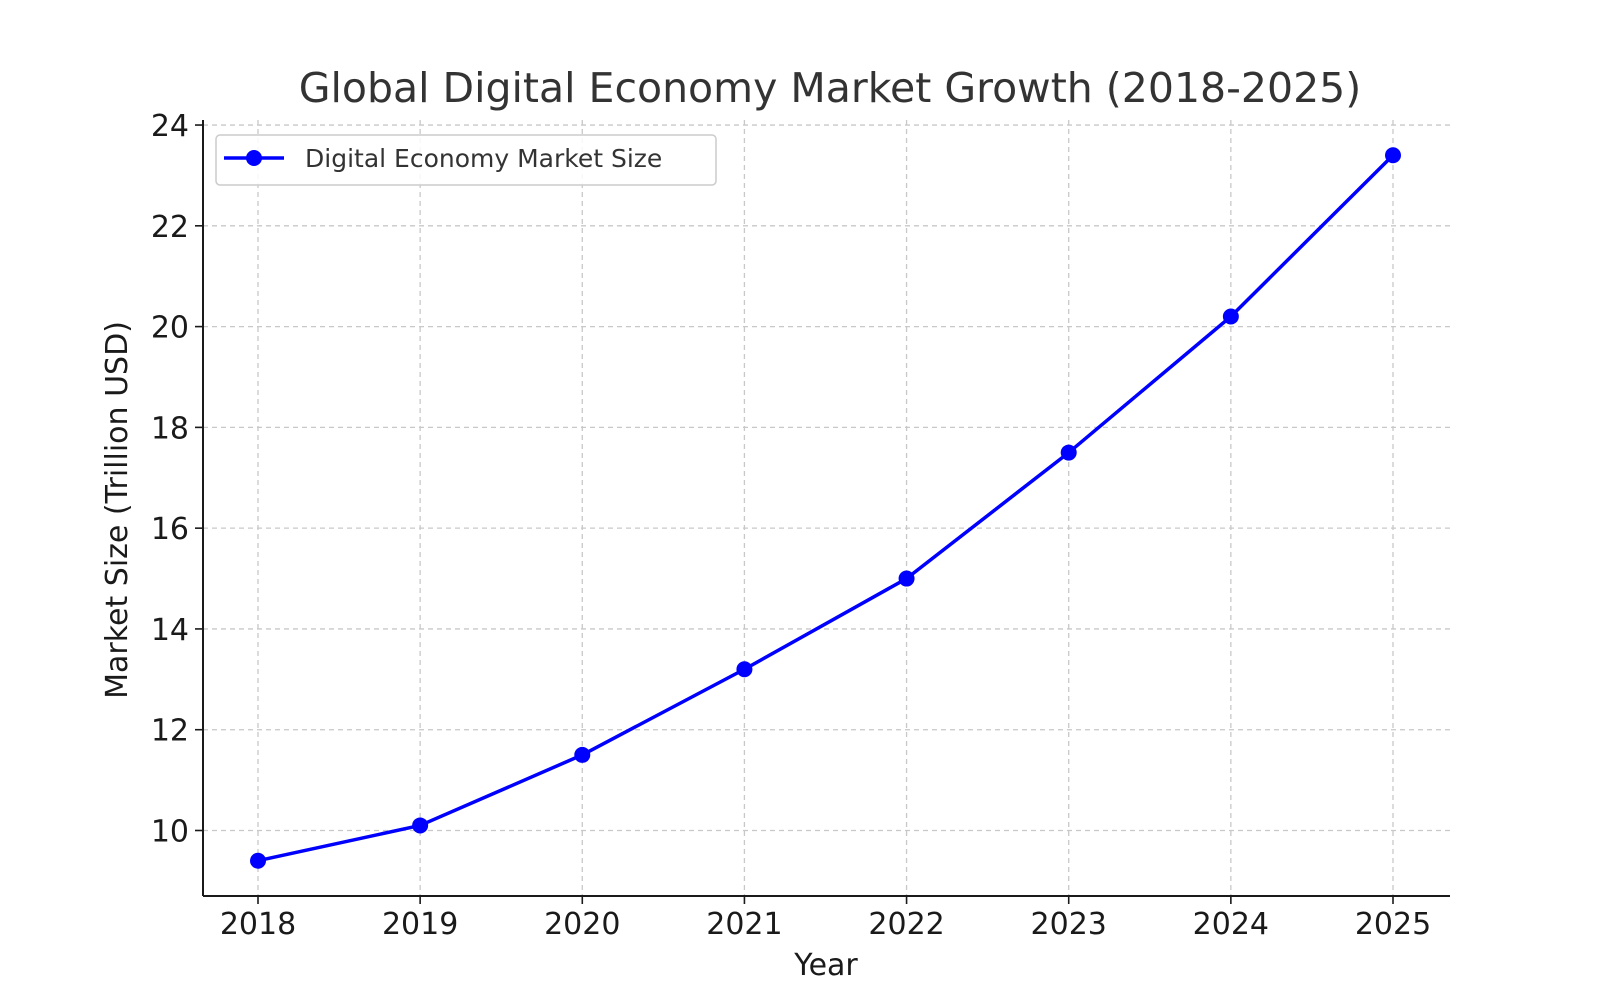 Image resolution: width=1600 pixels, height=1000 pixels. I want to click on y-tick-label: 24, so click(170, 126).